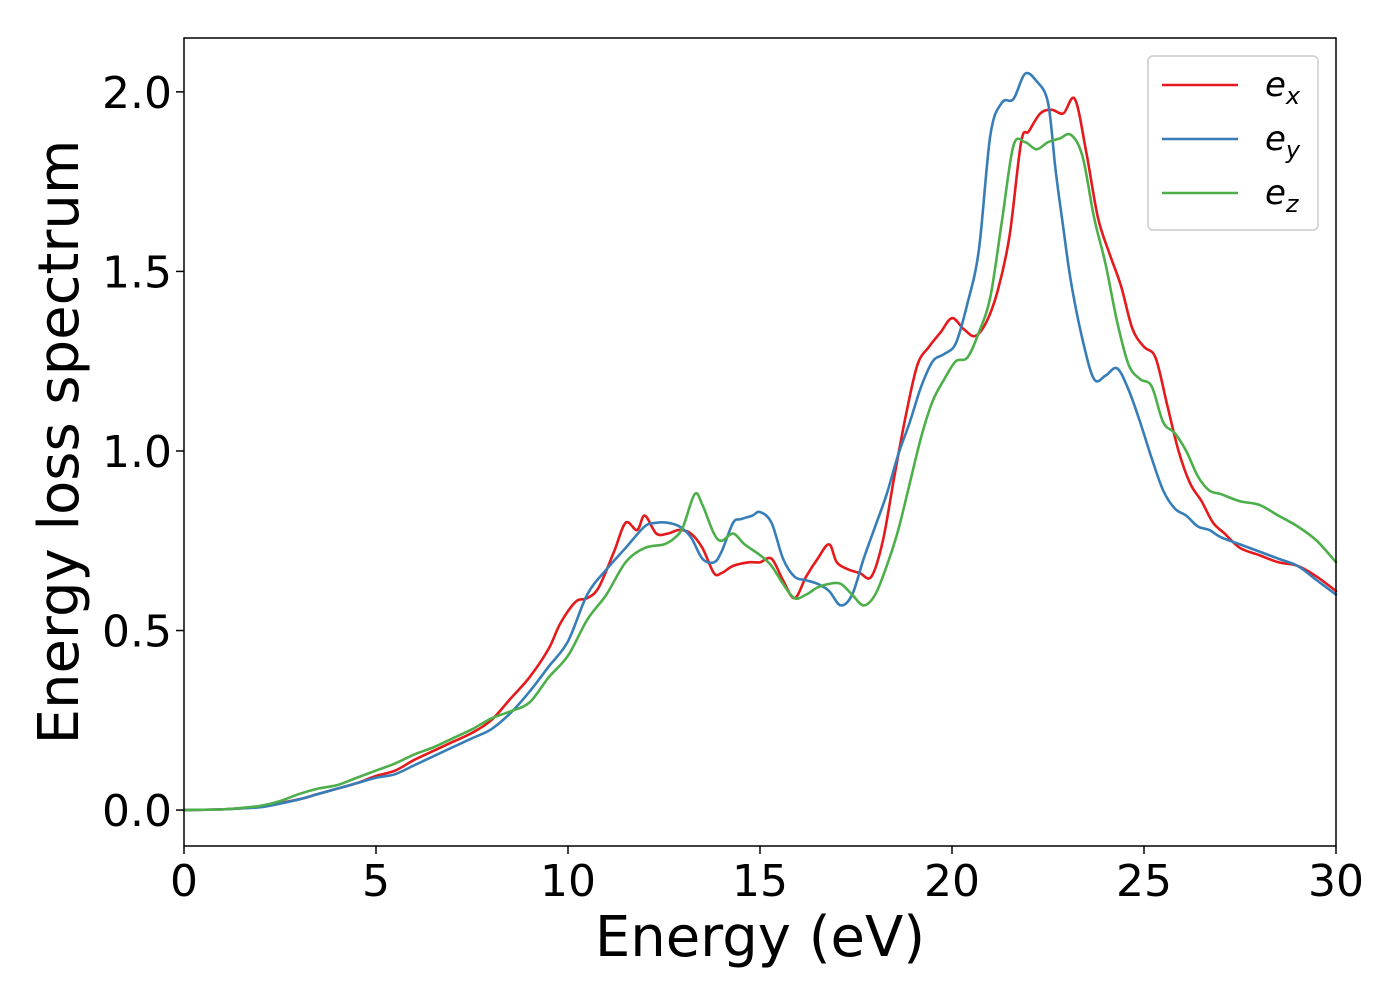 Image resolution: width=1400 pixels, height=1005 pixels. What do you see at coordinates (137, 452) in the screenshot?
I see `y-tick-label: 1.0` at bounding box center [137, 452].